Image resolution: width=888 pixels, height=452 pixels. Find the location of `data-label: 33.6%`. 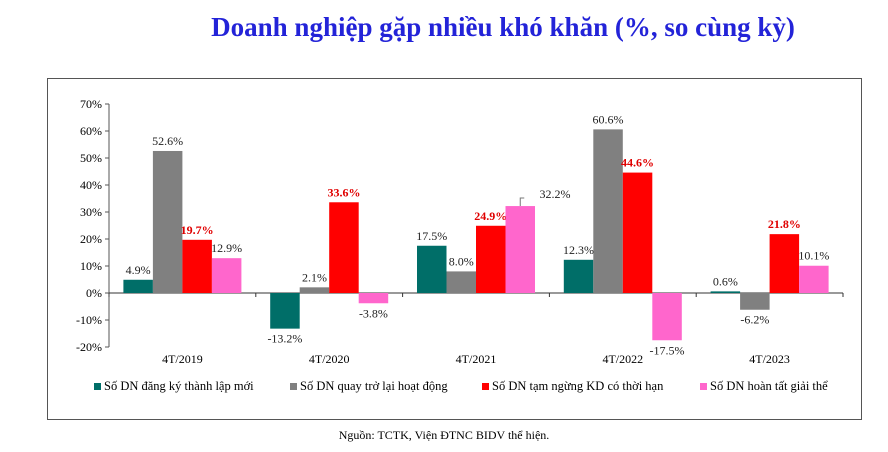

data-label: 33.6% is located at coordinates (343, 192).